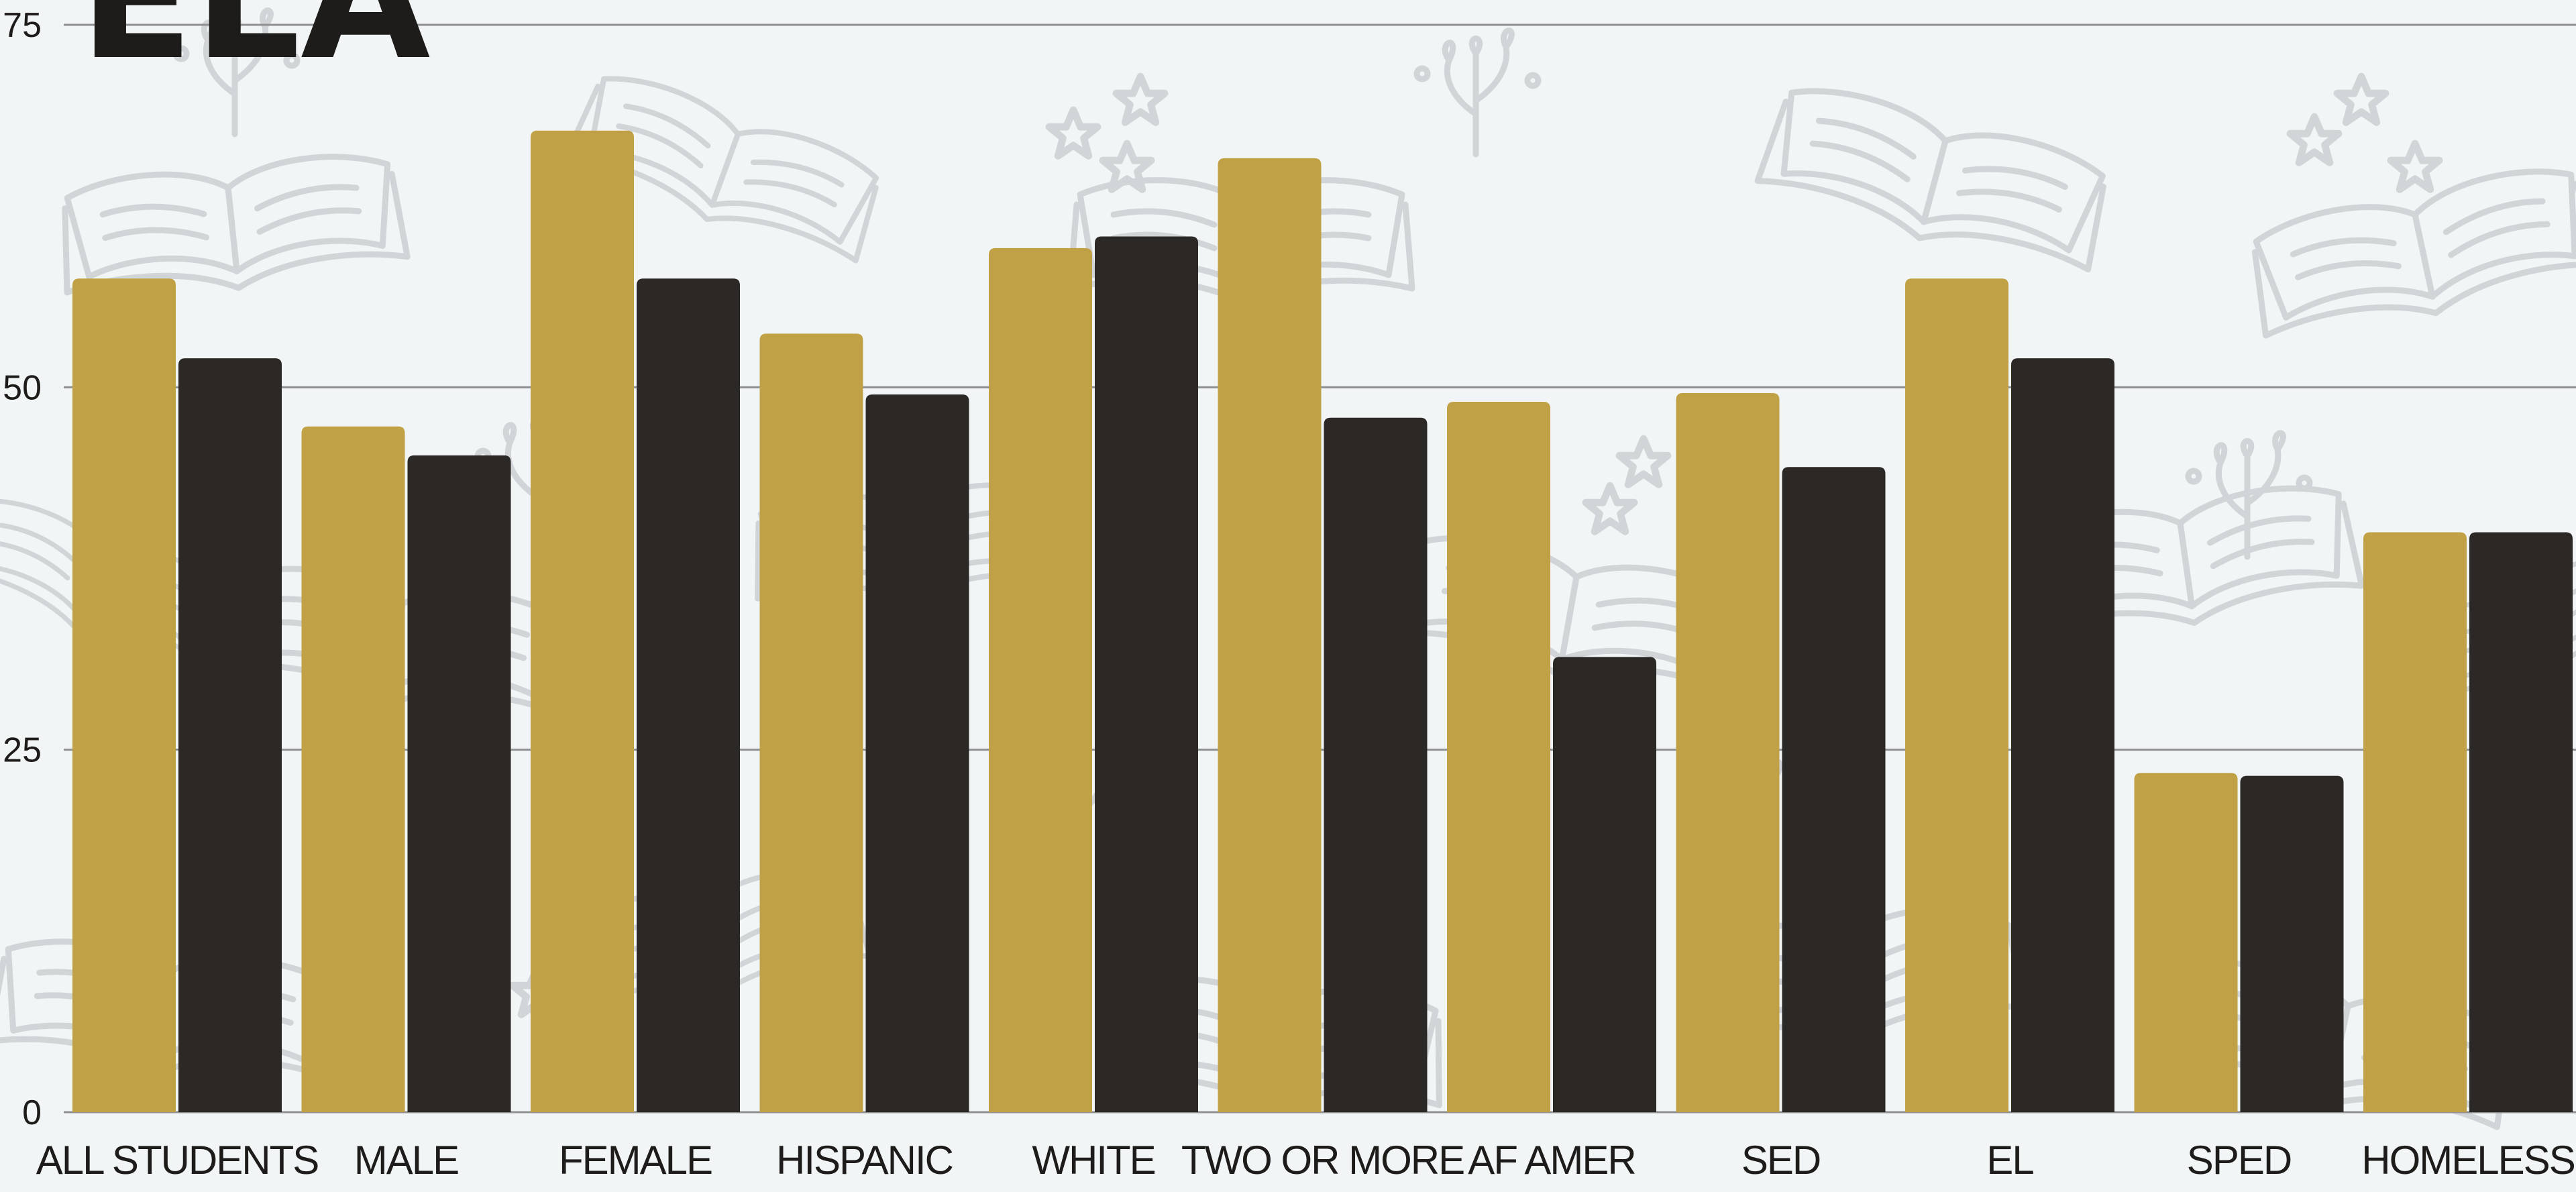 The width and height of the screenshot is (2576, 1192). I want to click on y-tick-label: 50, so click(22, 387).